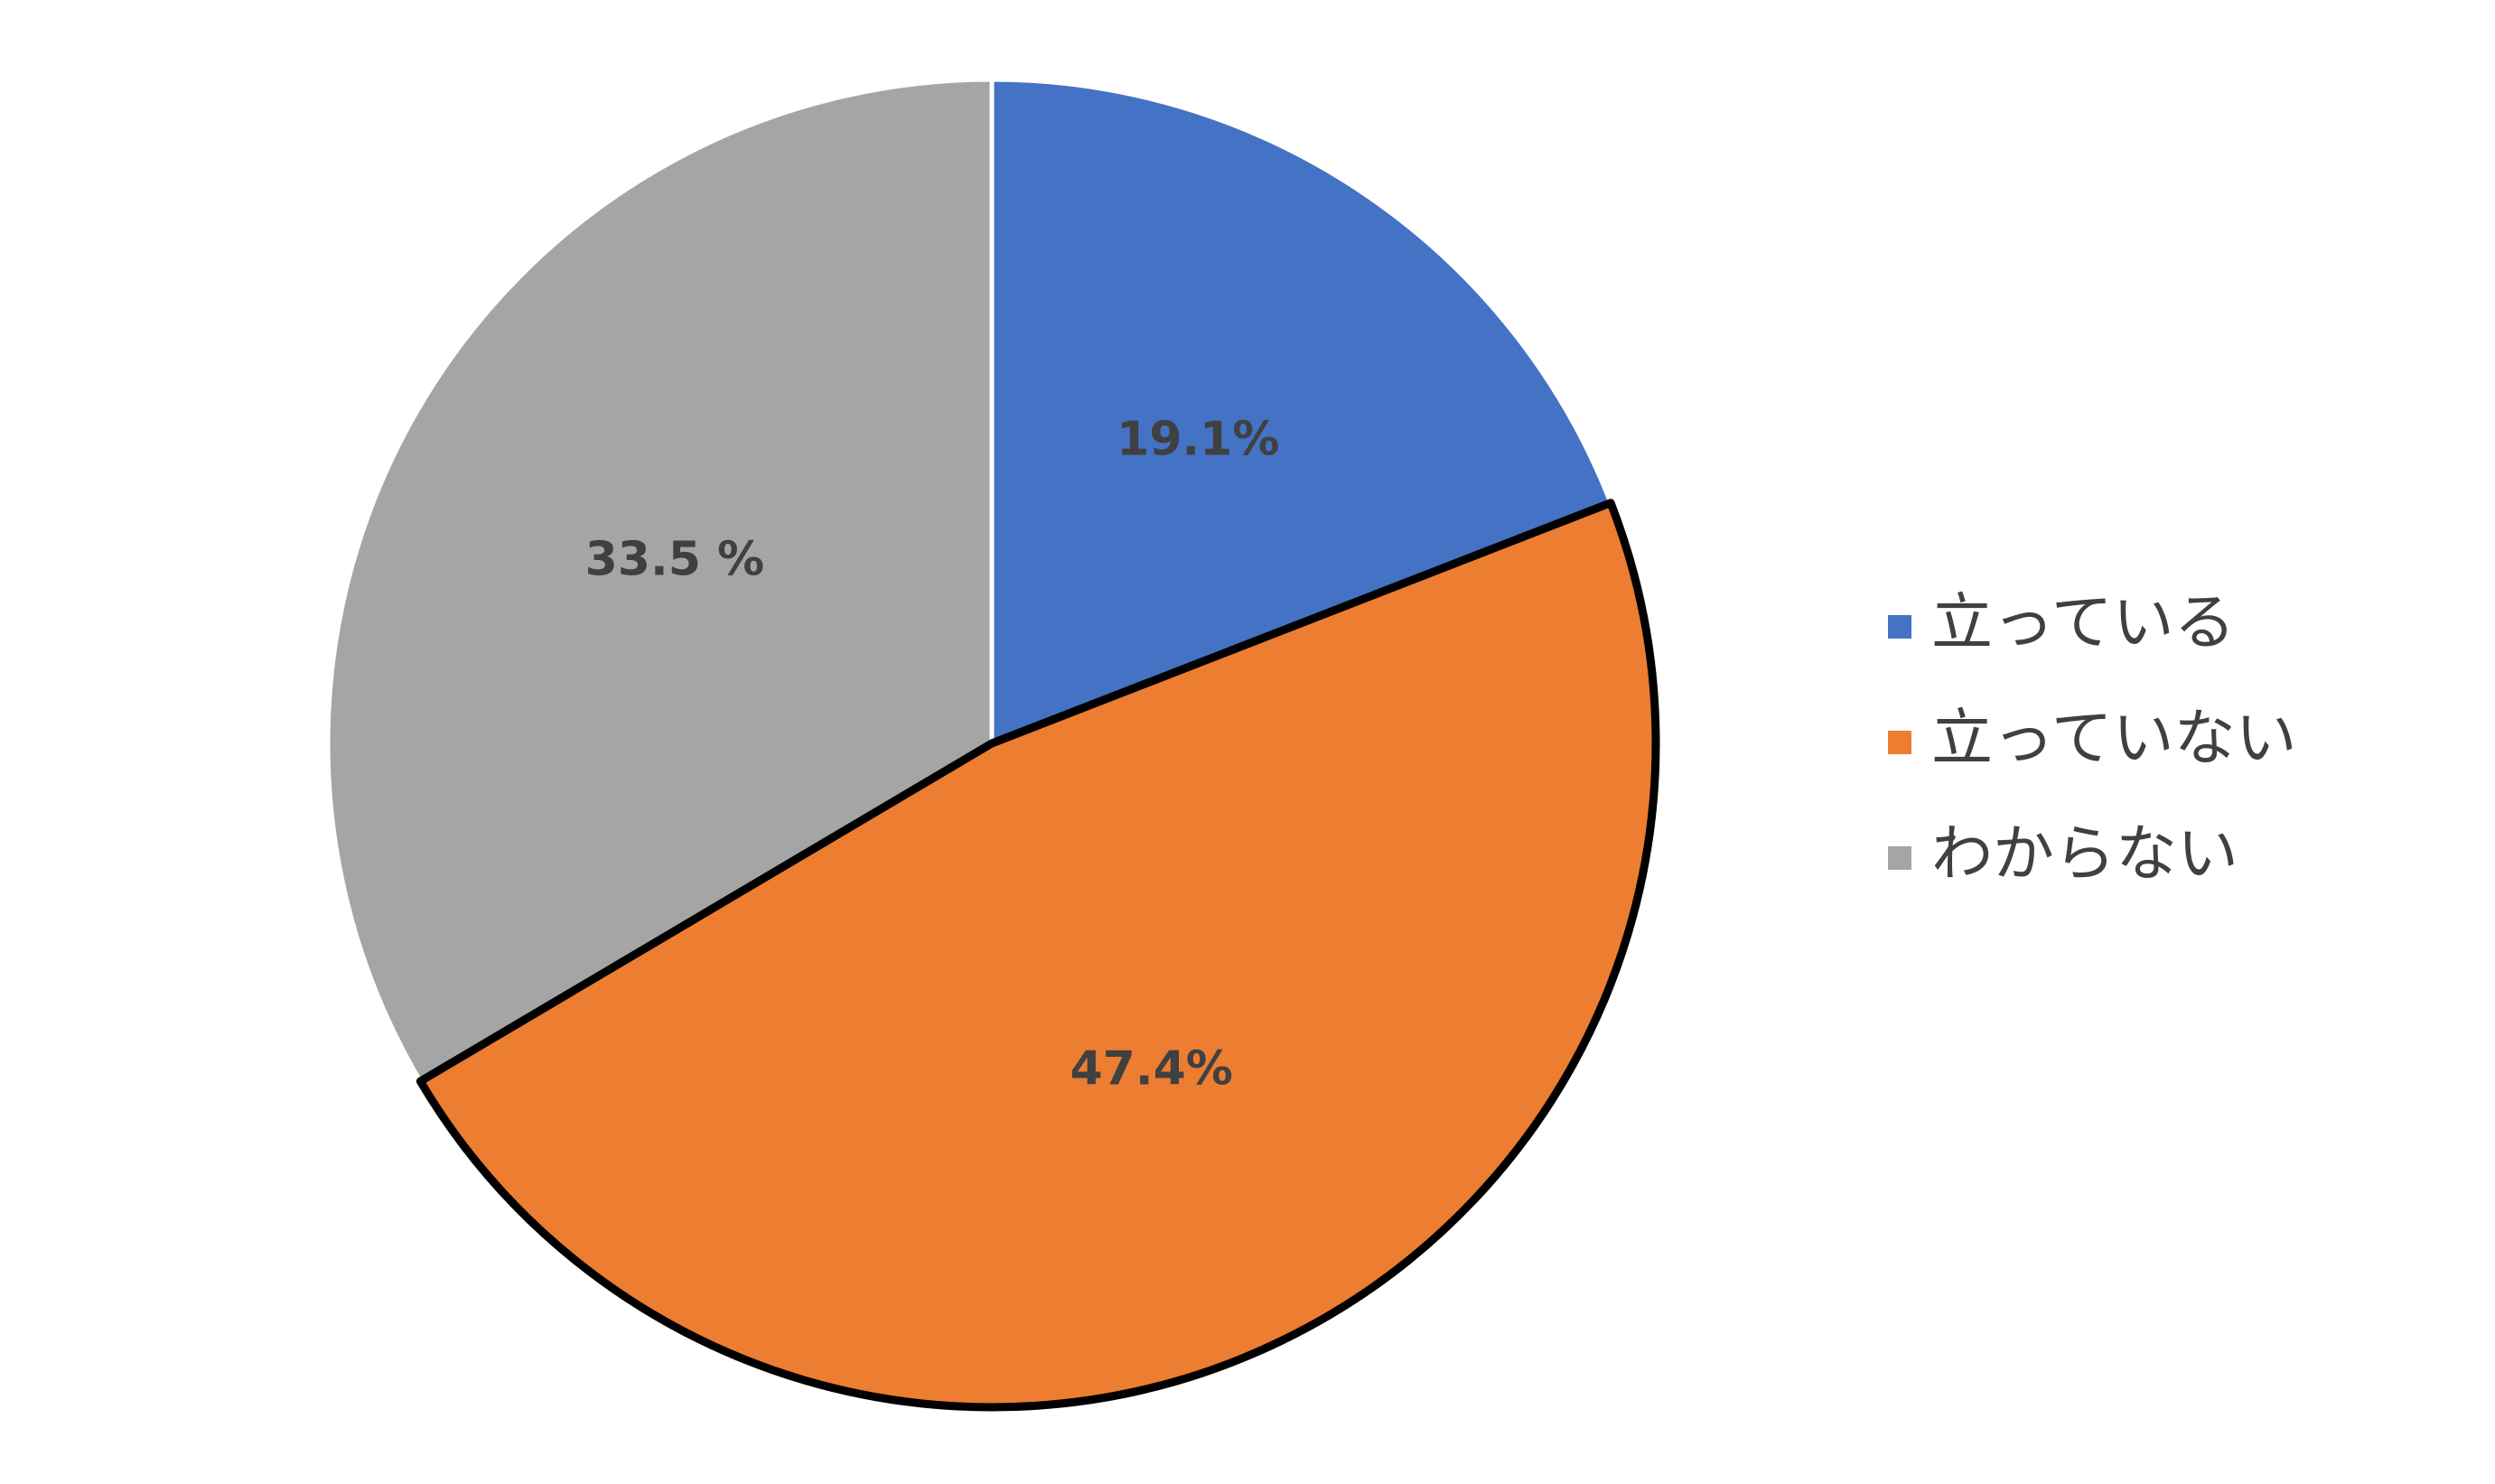 The height and width of the screenshot is (1484, 2495). I want to click on pie-slice, so click(1301, 411).